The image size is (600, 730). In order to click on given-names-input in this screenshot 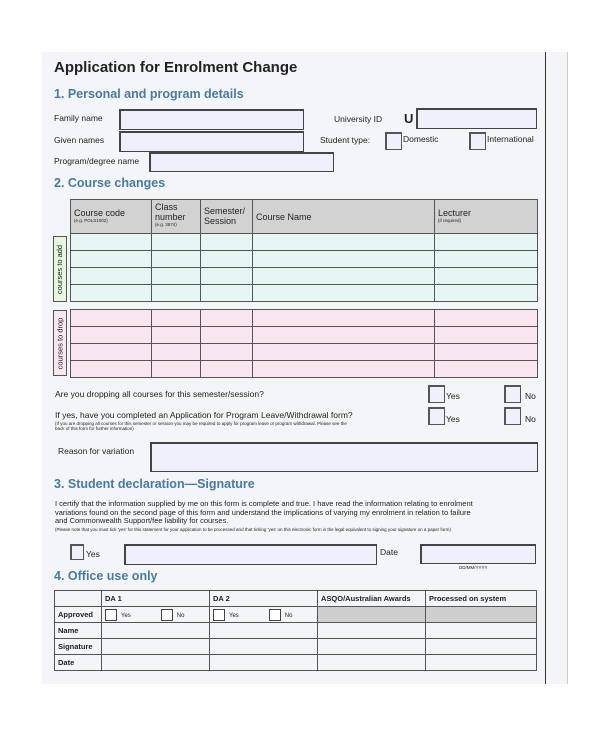, I will do `click(211, 141)`.